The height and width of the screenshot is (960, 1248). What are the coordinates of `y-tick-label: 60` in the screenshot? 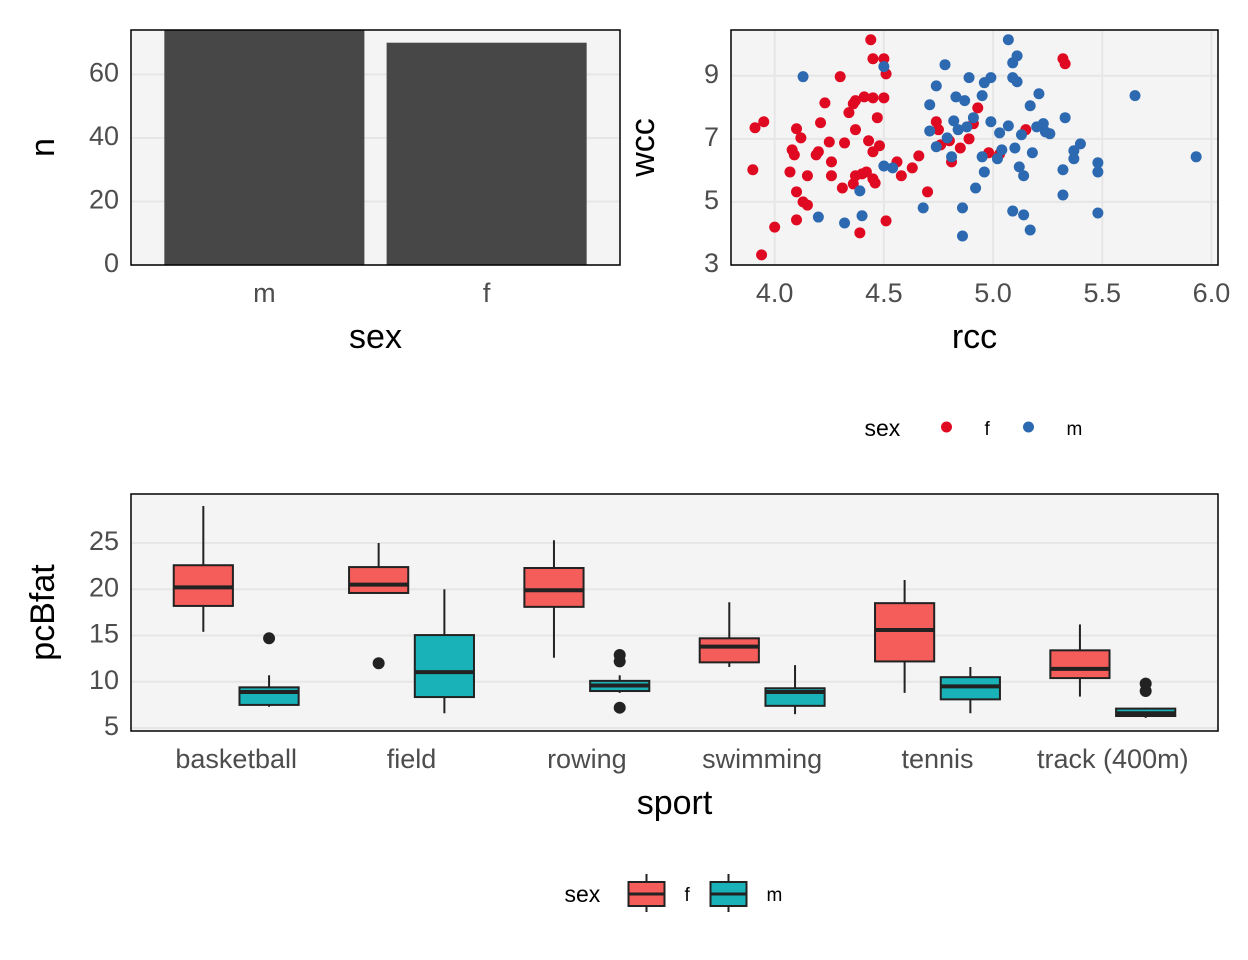 It's located at (104, 73).